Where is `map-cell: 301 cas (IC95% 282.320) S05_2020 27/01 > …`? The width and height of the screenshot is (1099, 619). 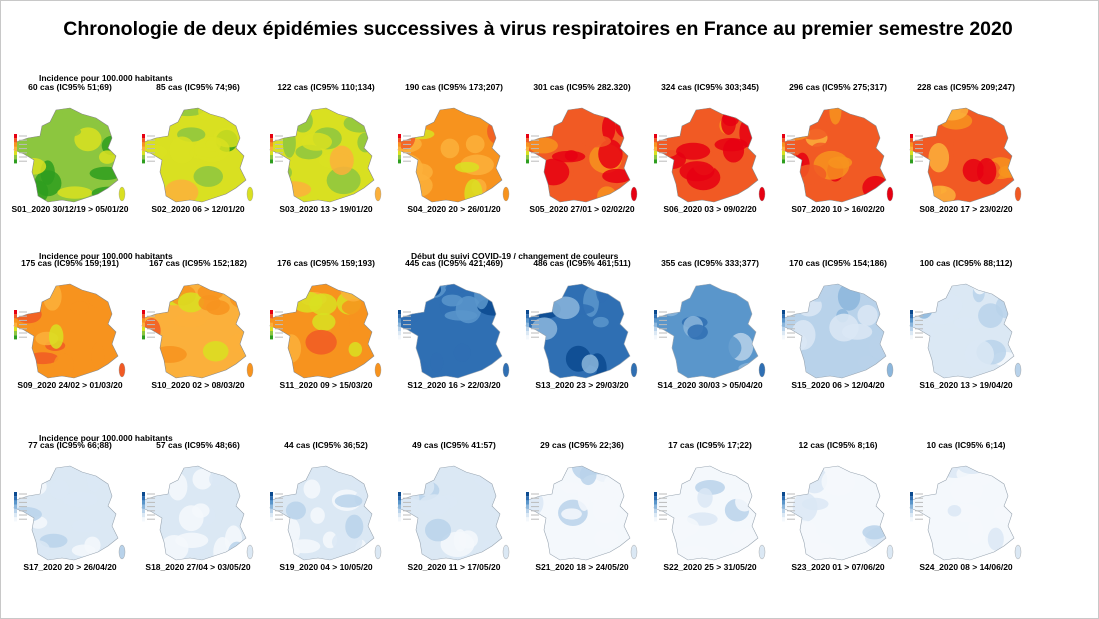
map-cell: 301 cas (IC95% 282.320) S05_2020 27/01 > … is located at coordinates (582, 166).